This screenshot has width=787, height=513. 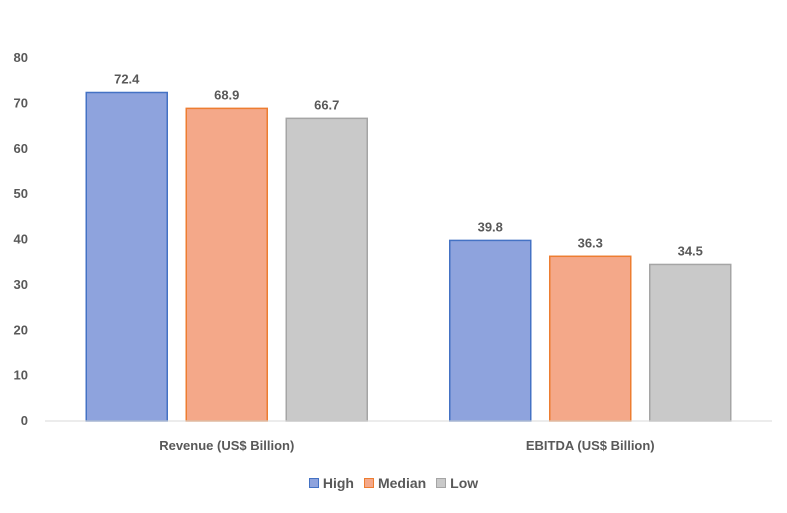 I want to click on legend-item-high: High, so click(x=331, y=483).